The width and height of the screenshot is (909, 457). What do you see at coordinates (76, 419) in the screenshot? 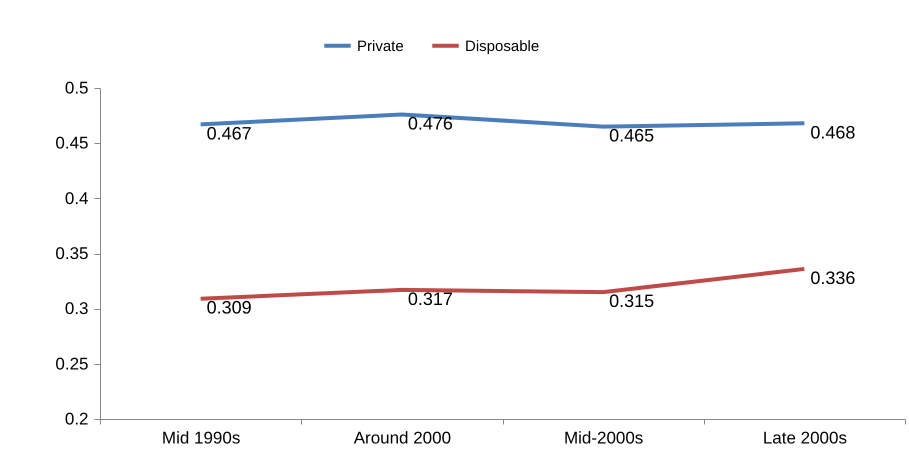
I see `y-tick-label: 0.2` at bounding box center [76, 419].